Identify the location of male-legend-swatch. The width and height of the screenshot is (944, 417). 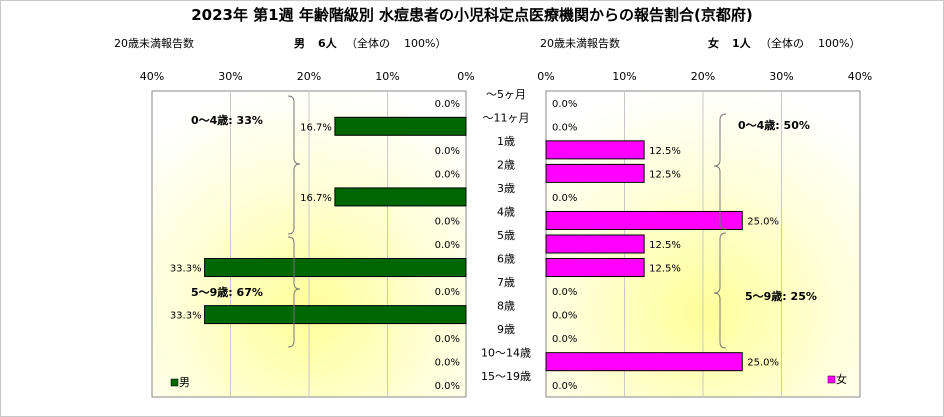
(174, 382).